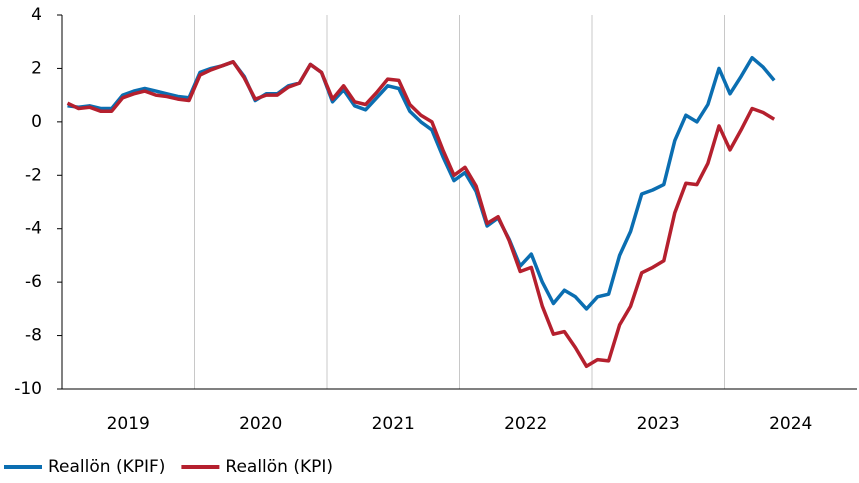 The width and height of the screenshot is (859, 483). What do you see at coordinates (260, 424) in the screenshot?
I see `x-tick-label: 2020` at bounding box center [260, 424].